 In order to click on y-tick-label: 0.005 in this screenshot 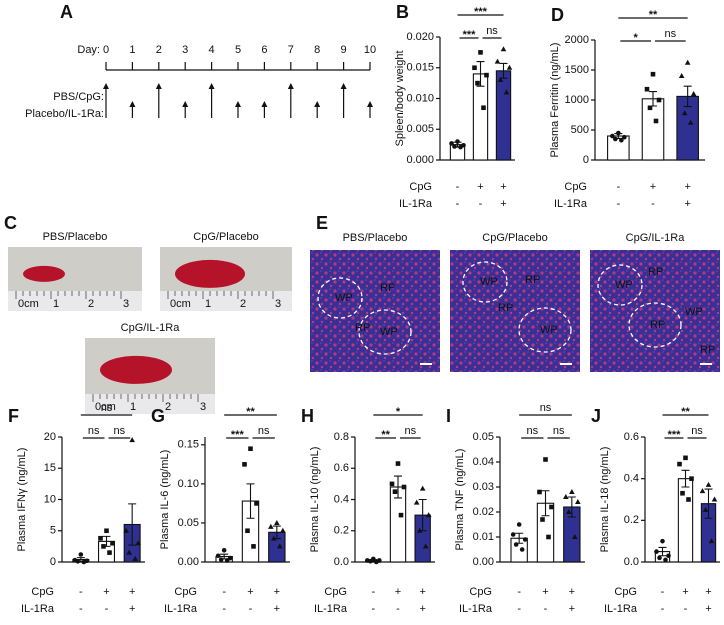, I will do `click(420, 129)`.